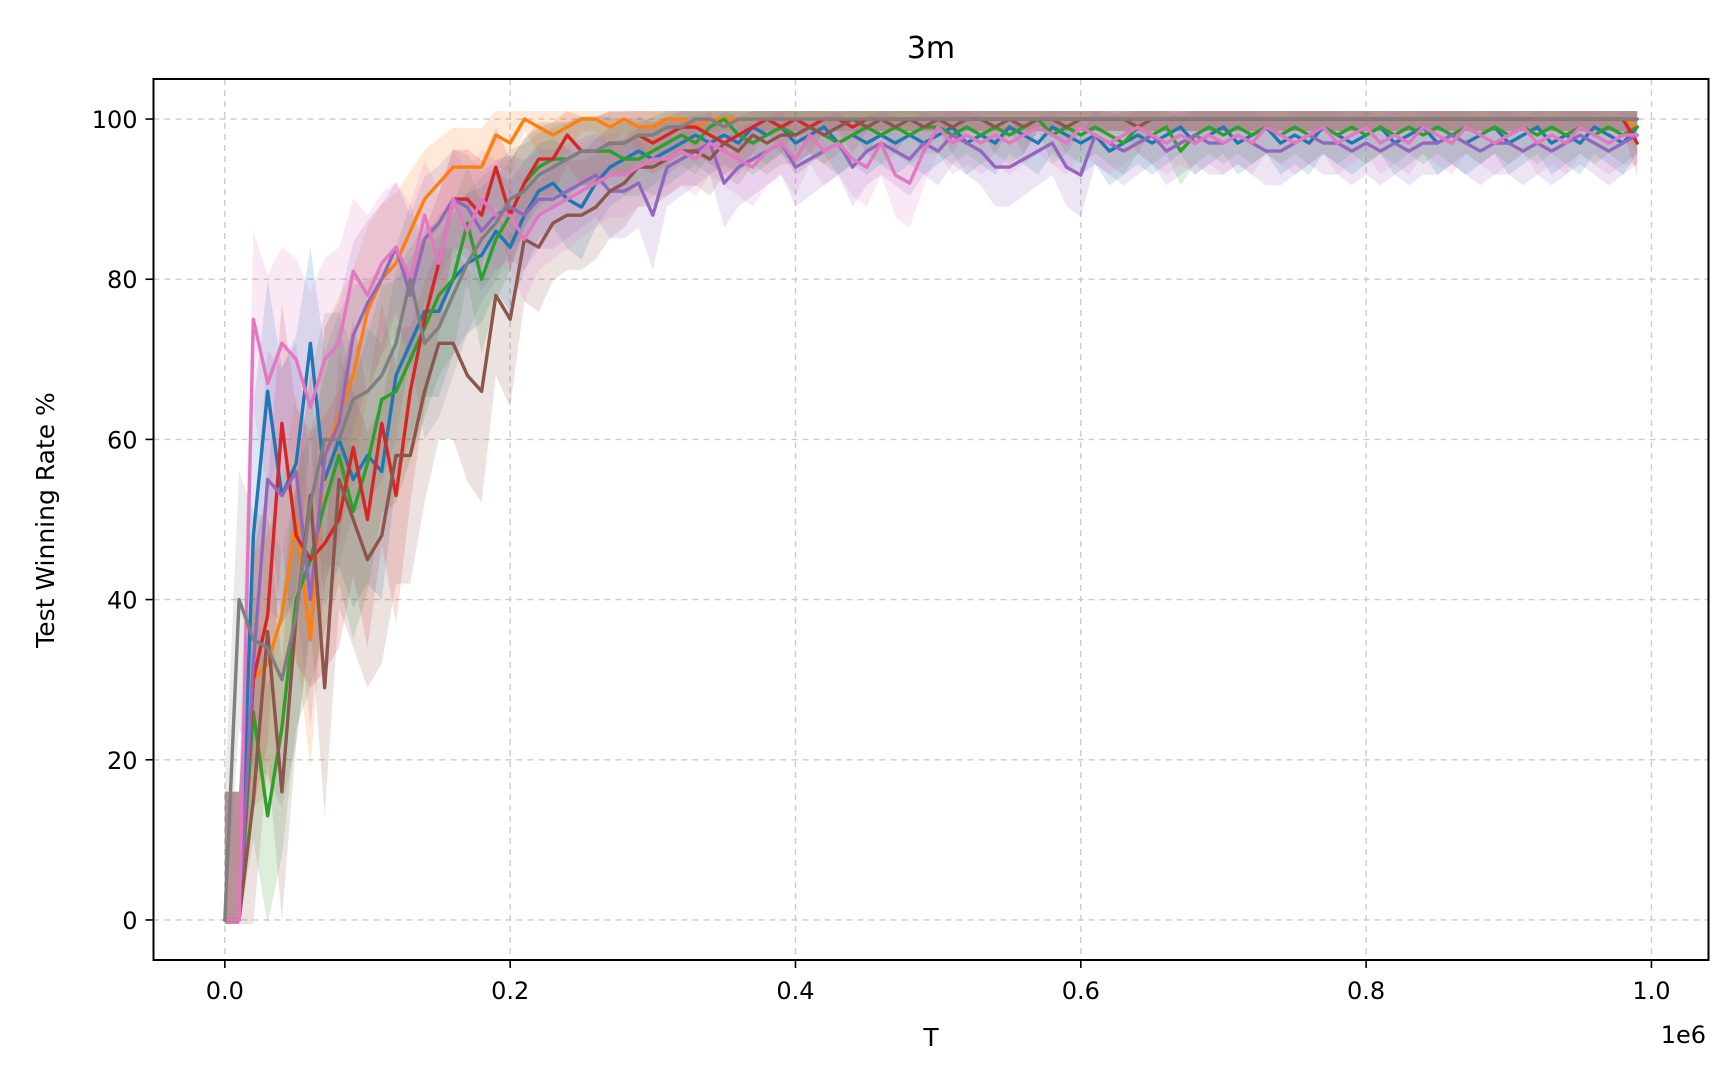 Image resolution: width=1728 pixels, height=1080 pixels. I want to click on x-tick-label: 0.4, so click(795, 991).